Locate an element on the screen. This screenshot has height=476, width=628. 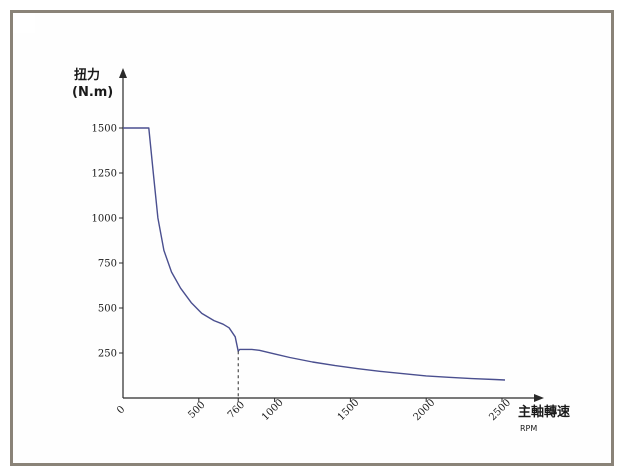
y-axis-title: 扭力 is located at coordinates (87, 75).